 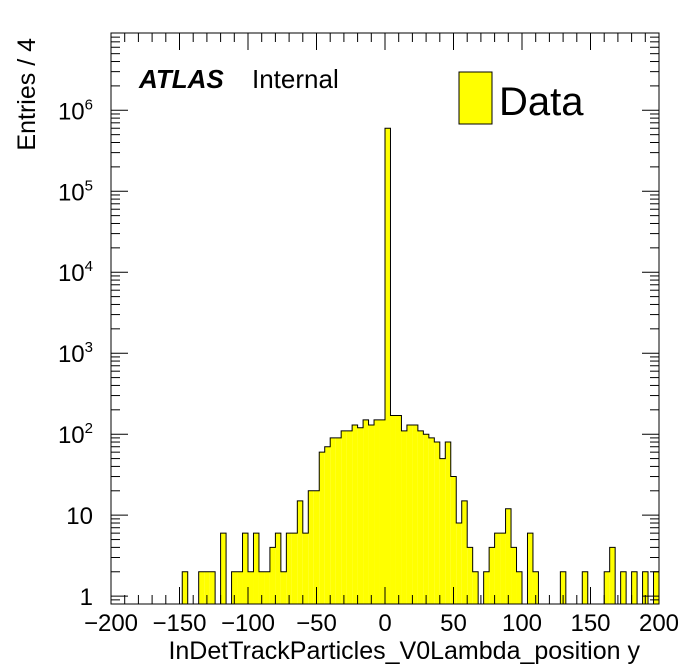 I want to click on x-tick-label: 0, so click(x=384, y=623).